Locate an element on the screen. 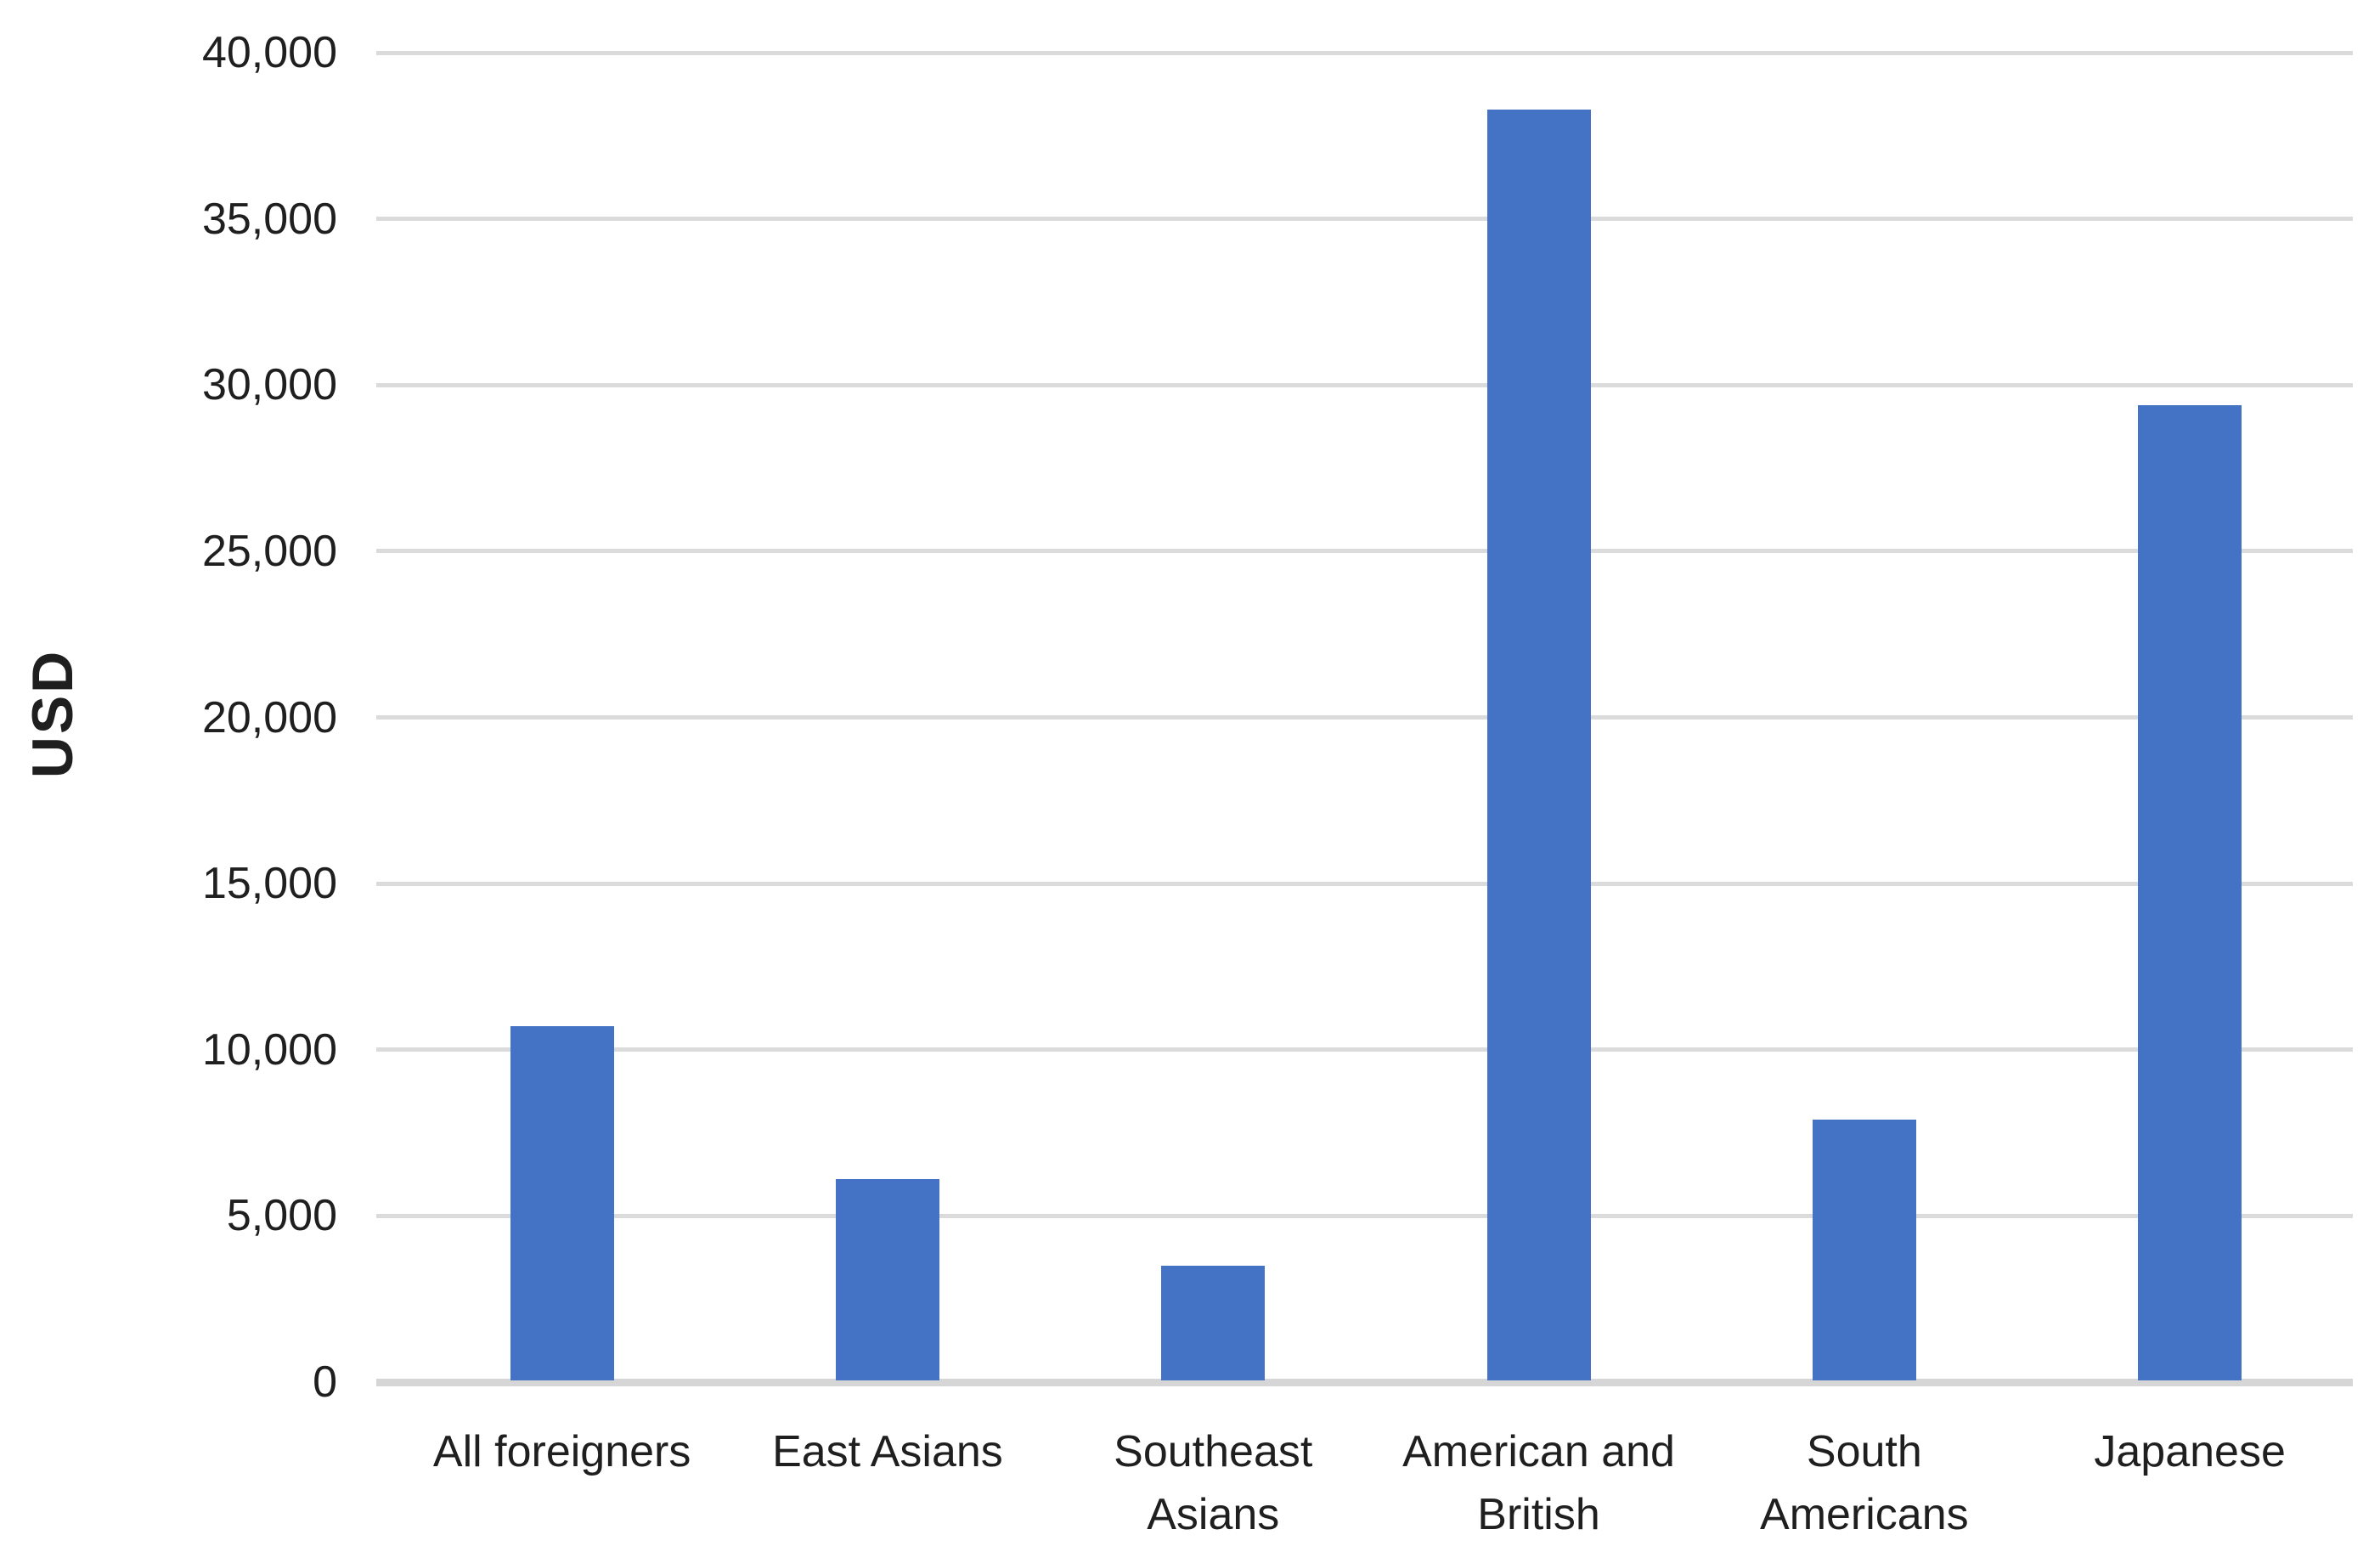 This screenshot has width=2380, height=1552. y-axis-tick-label: 15,000 is located at coordinates (269, 884).